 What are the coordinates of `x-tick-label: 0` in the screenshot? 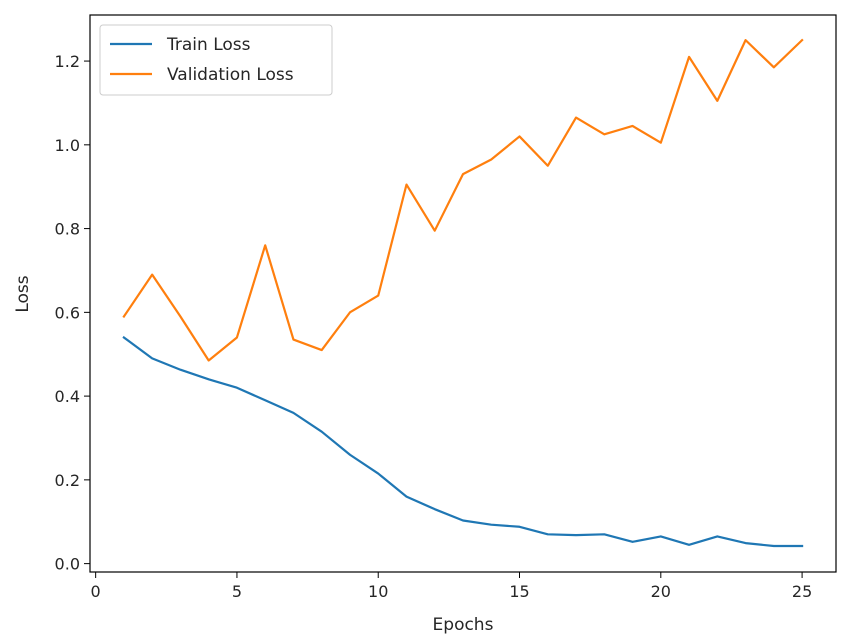 It's located at (96, 591).